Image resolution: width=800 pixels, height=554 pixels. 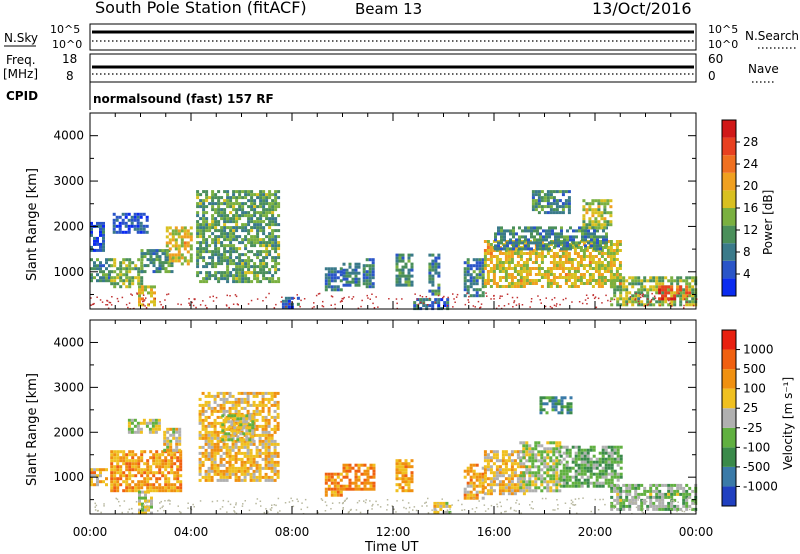 What do you see at coordinates (332, 503) in the screenshot?
I see `velocity-echo-echo-dot` at bounding box center [332, 503].